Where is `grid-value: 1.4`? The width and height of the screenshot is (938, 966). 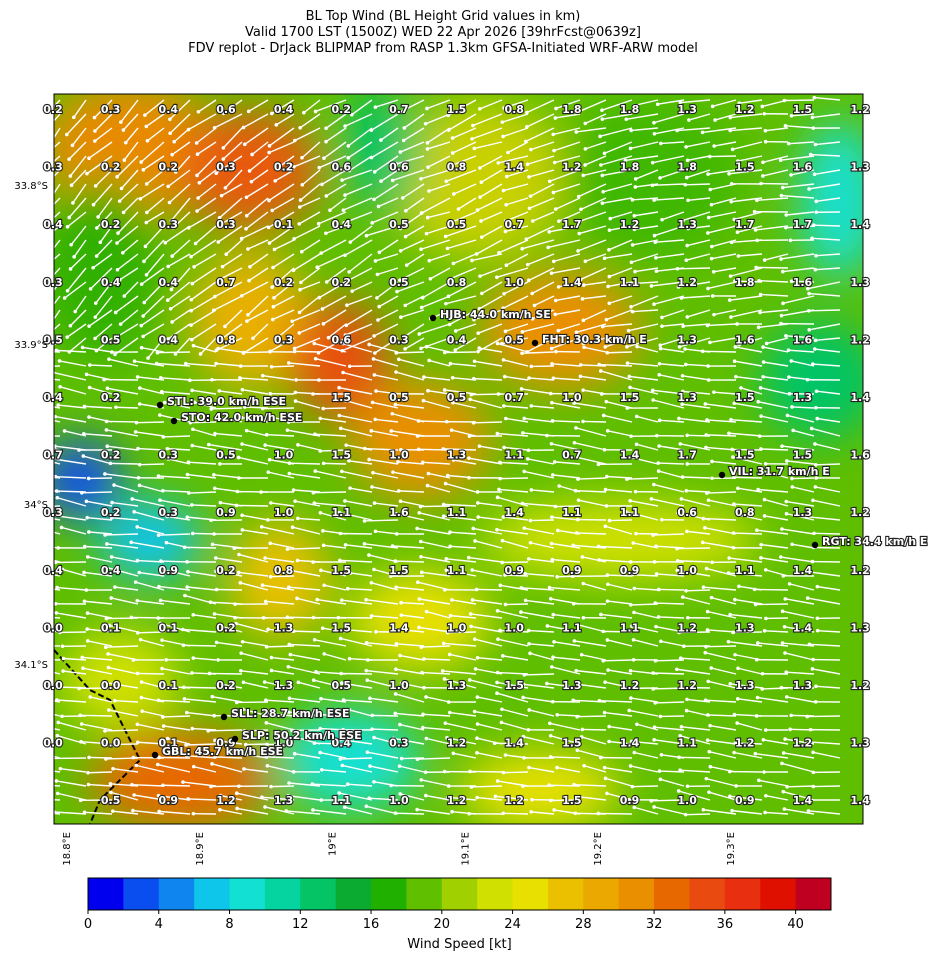
grid-value: 1.4 is located at coordinates (572, 282).